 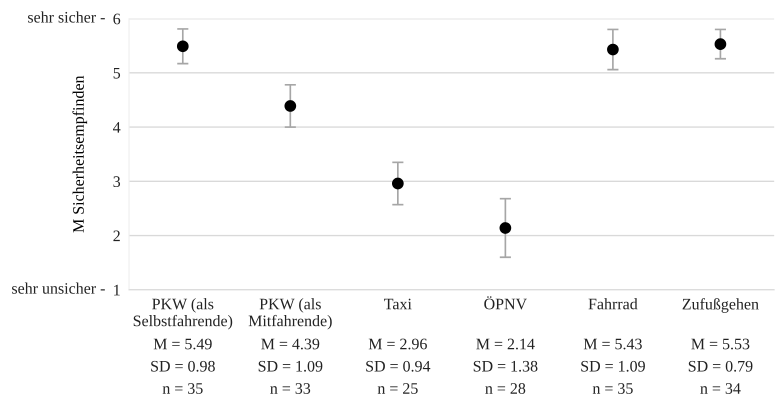 I want to click on y-tick-label: 5, so click(x=117, y=73).